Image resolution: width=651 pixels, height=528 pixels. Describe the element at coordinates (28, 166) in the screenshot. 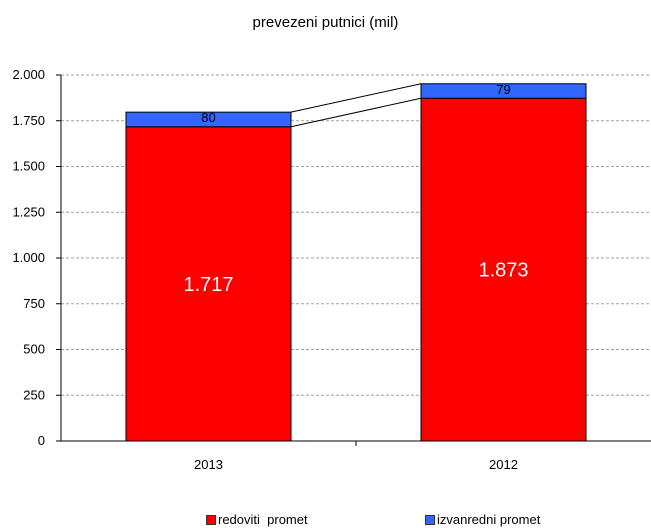

I see `y-tick-label: 1.500` at that location.